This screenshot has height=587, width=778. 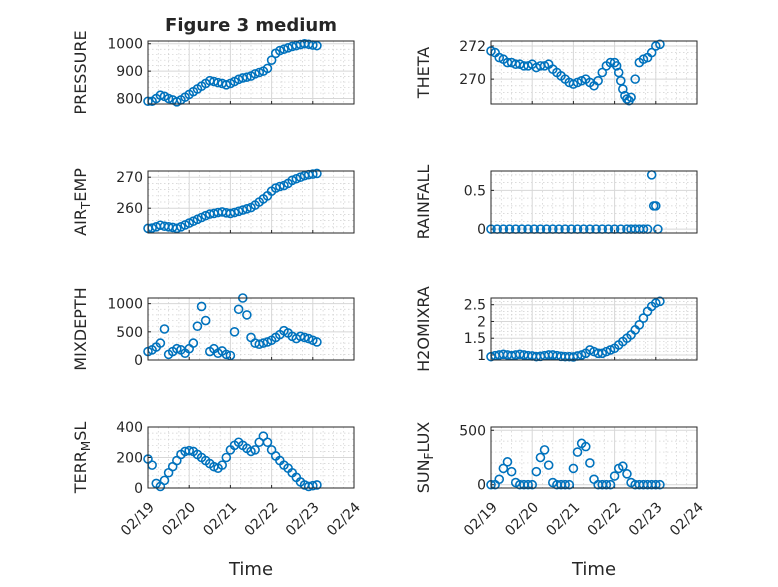 What do you see at coordinates (423, 476) in the screenshot?
I see `y-axis-label-part: SUN` at bounding box center [423, 476].